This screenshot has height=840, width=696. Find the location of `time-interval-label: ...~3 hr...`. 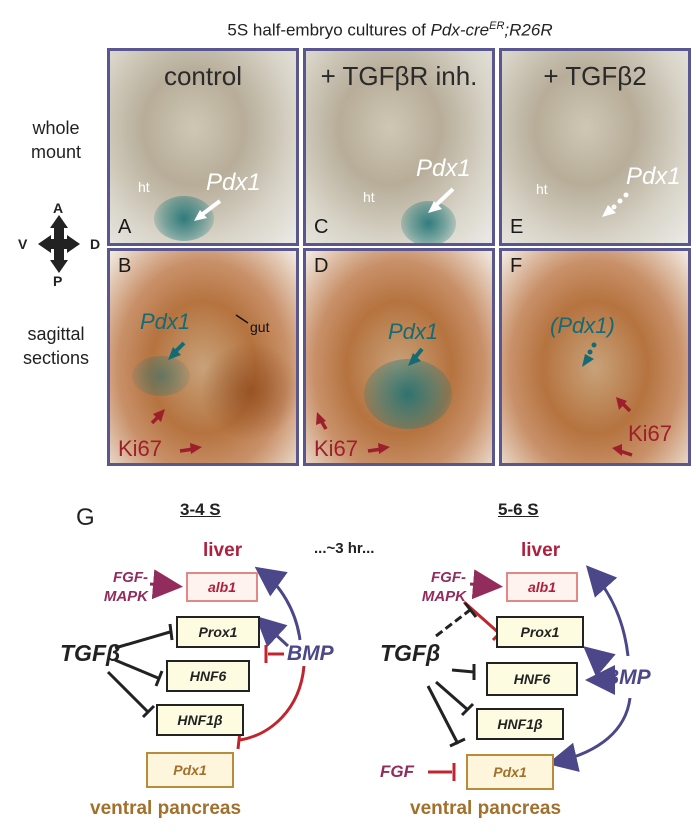

time-interval-label: ...~3 hr... is located at coordinates (344, 548).